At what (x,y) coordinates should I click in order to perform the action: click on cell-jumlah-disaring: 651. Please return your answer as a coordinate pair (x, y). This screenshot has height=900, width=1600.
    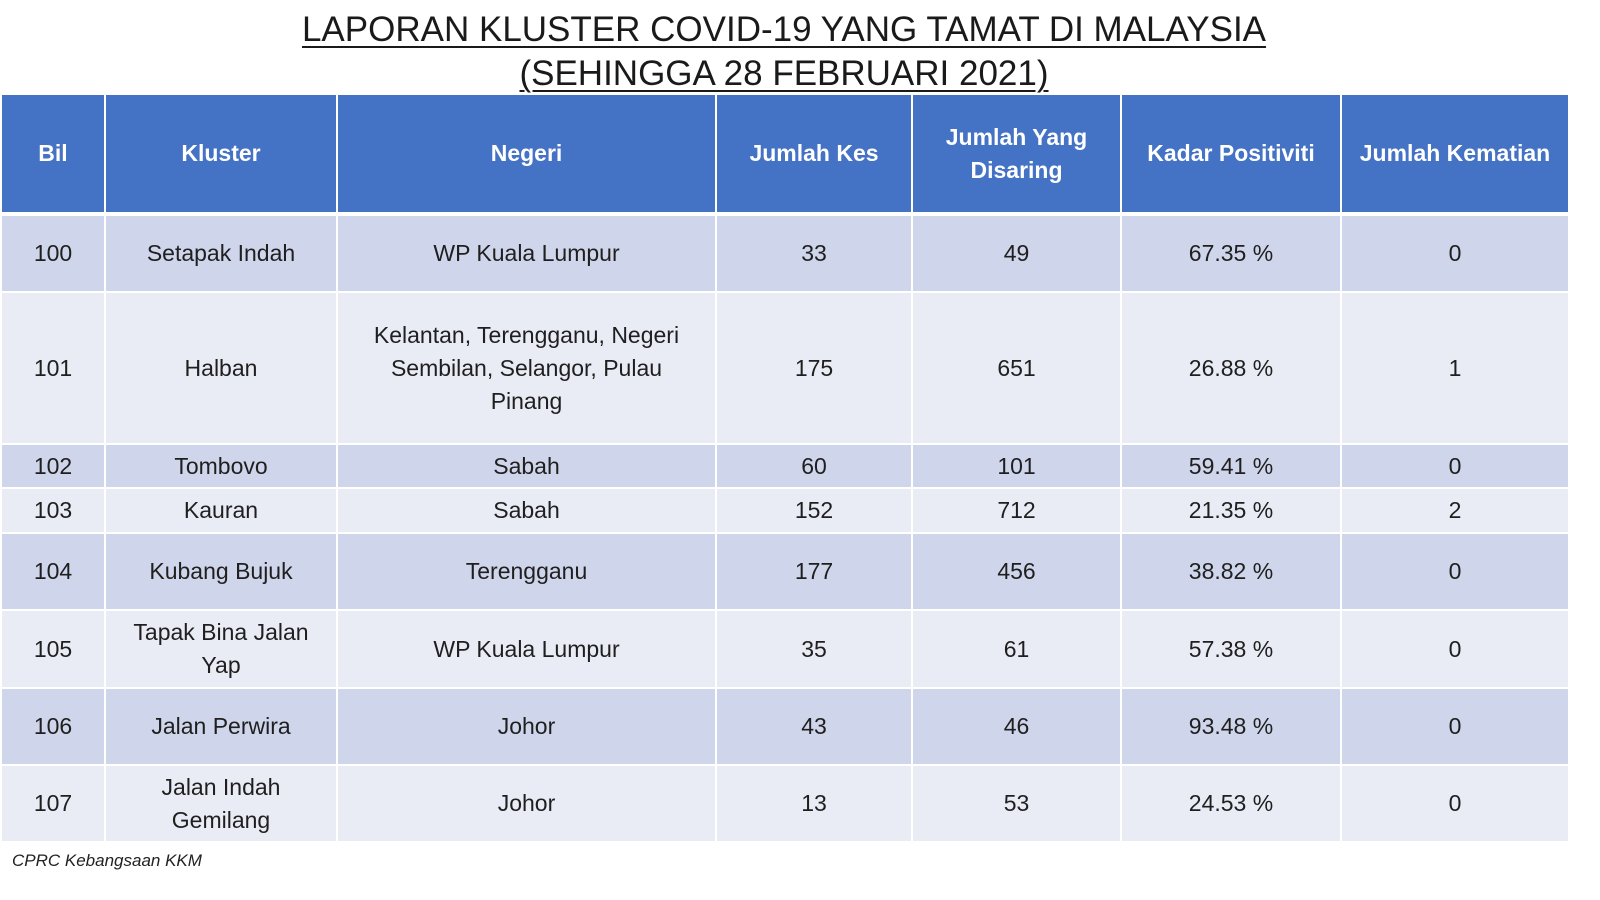
    Looking at the image, I should click on (1016, 368).